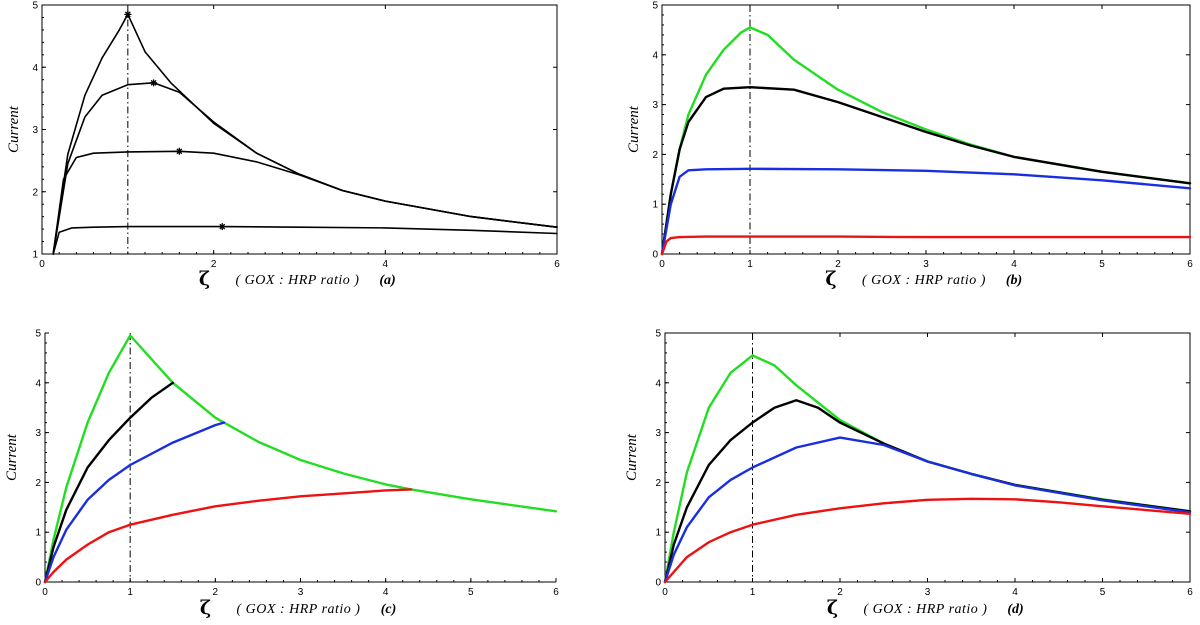 The width and height of the screenshot is (1200, 625). I want to click on panel-label: (c), so click(389, 609).